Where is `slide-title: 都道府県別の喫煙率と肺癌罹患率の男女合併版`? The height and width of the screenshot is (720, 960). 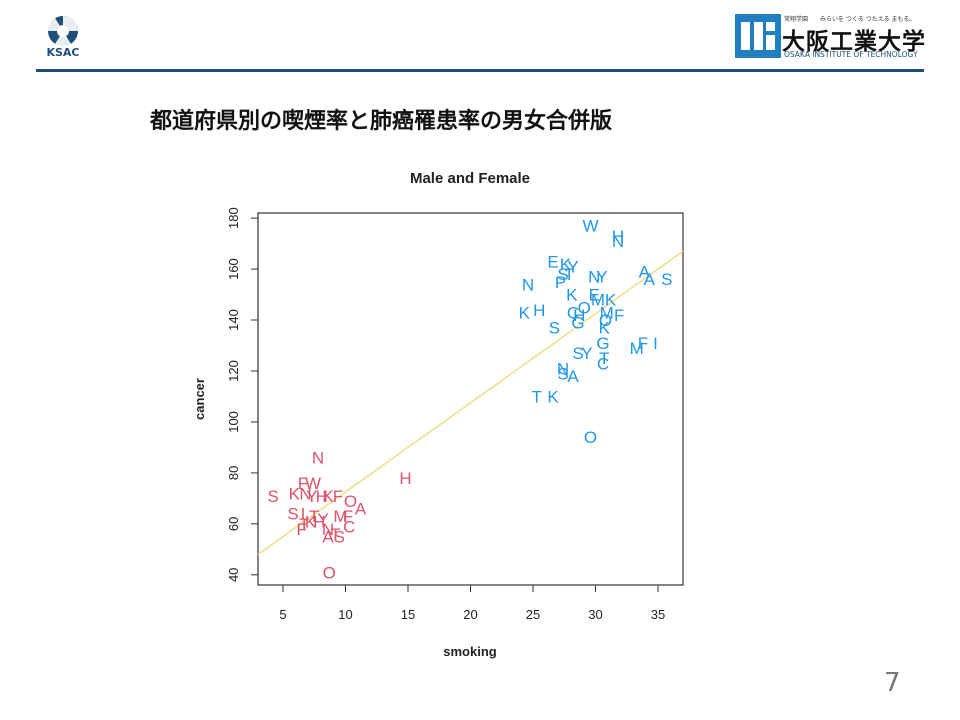 slide-title: 都道府県別の喫煙率と肺癌罹患率の男女合併版 is located at coordinates (381, 121).